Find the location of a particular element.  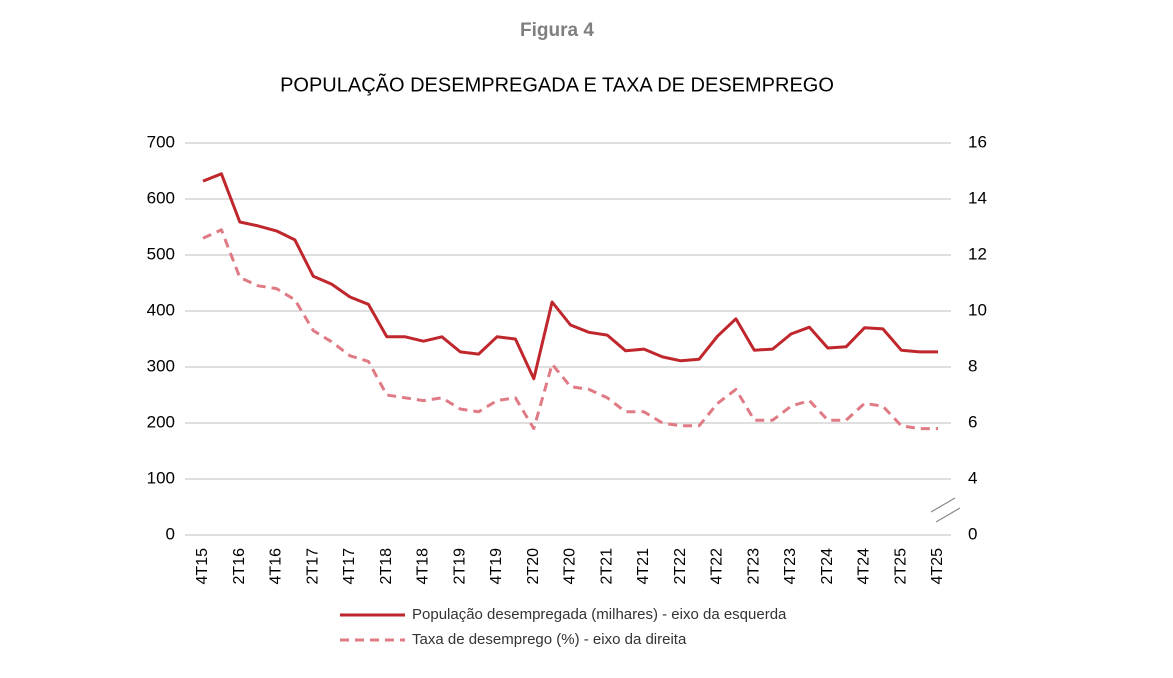

y2-tick-label: 8 is located at coordinates (972, 365).